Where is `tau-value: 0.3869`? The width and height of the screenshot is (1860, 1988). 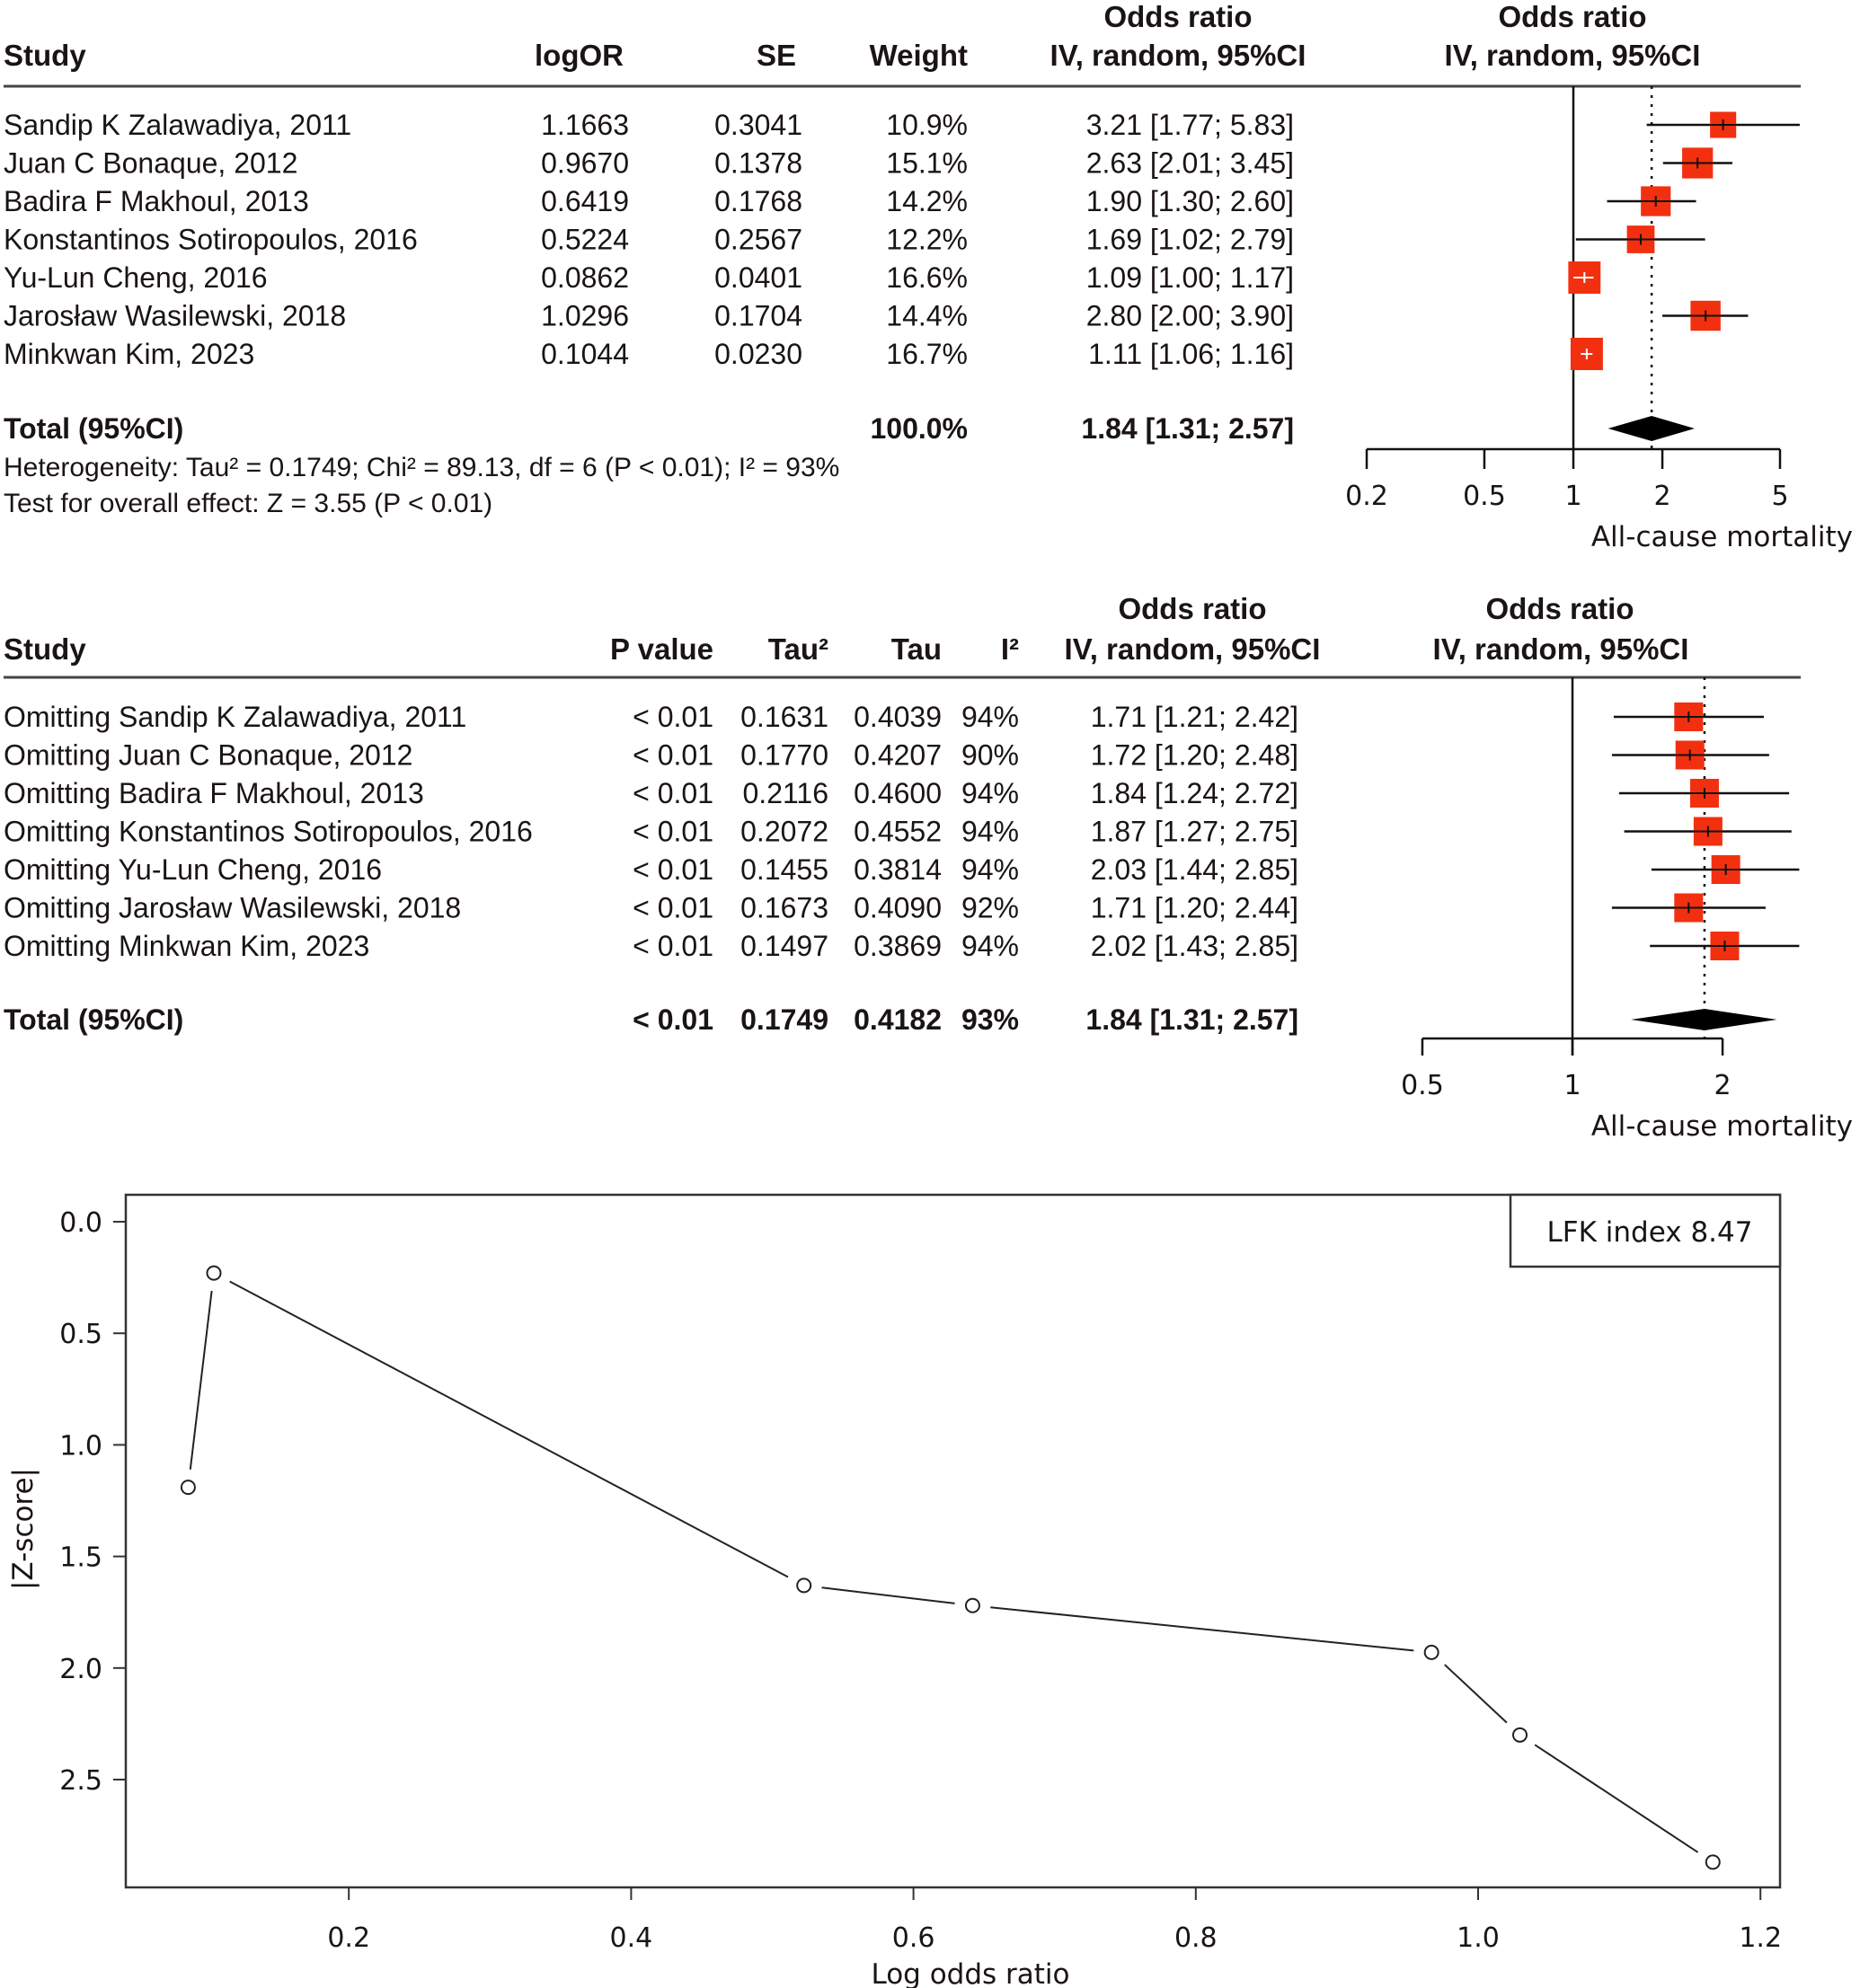 tau-value: 0.3869 is located at coordinates (898, 946).